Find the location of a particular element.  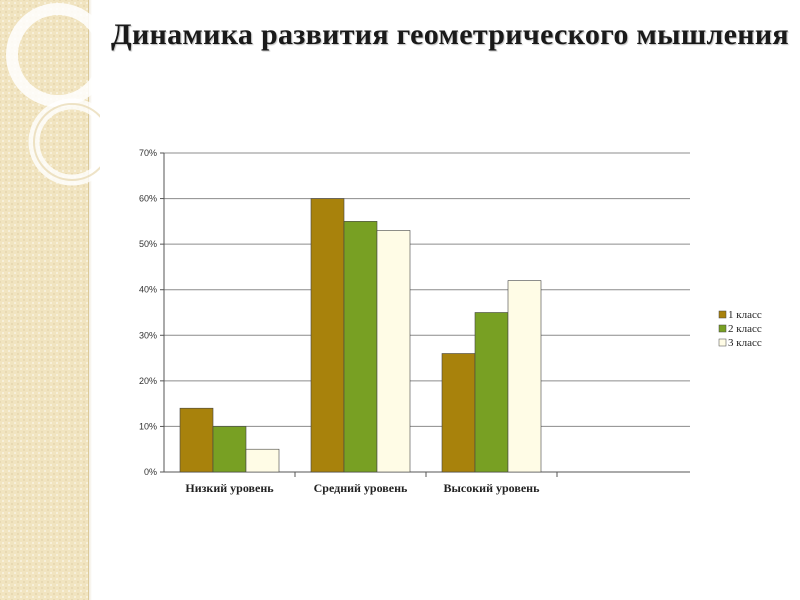

y-tick-label: 30% is located at coordinates (148, 335).